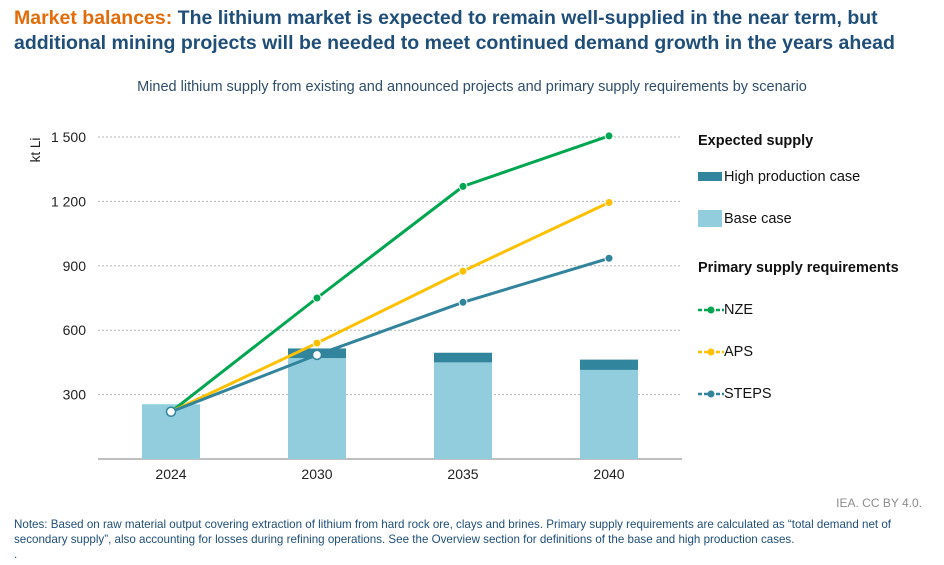 This screenshot has height=565, width=944. What do you see at coordinates (710, 176) in the screenshot?
I see `legend-swatch-high` at bounding box center [710, 176].